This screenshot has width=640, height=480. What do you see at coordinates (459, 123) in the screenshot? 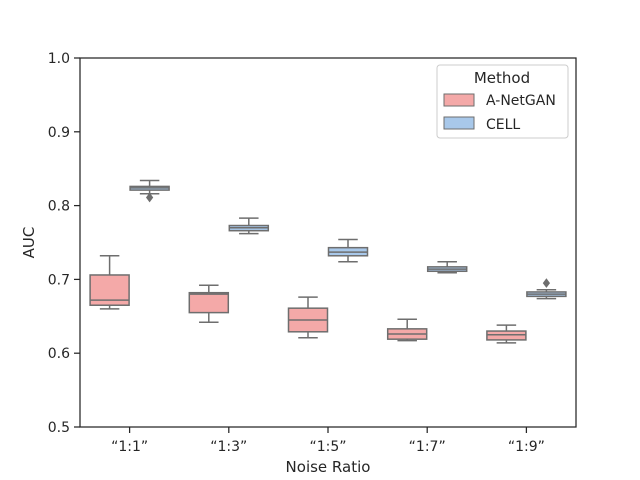
I see `legend-swatch-cell` at bounding box center [459, 123].